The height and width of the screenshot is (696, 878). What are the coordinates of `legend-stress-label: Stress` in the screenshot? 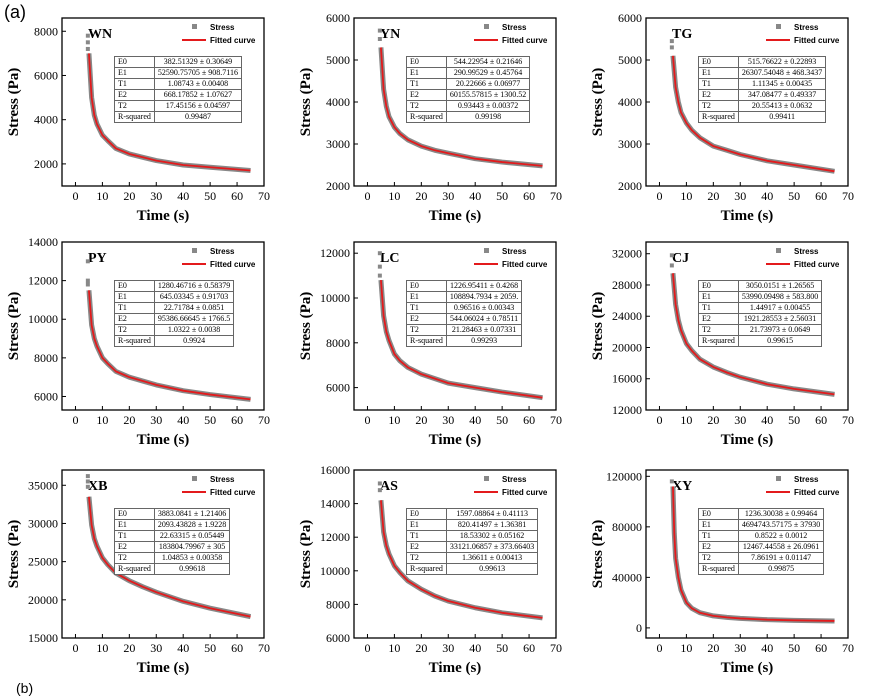 It's located at (514, 251).